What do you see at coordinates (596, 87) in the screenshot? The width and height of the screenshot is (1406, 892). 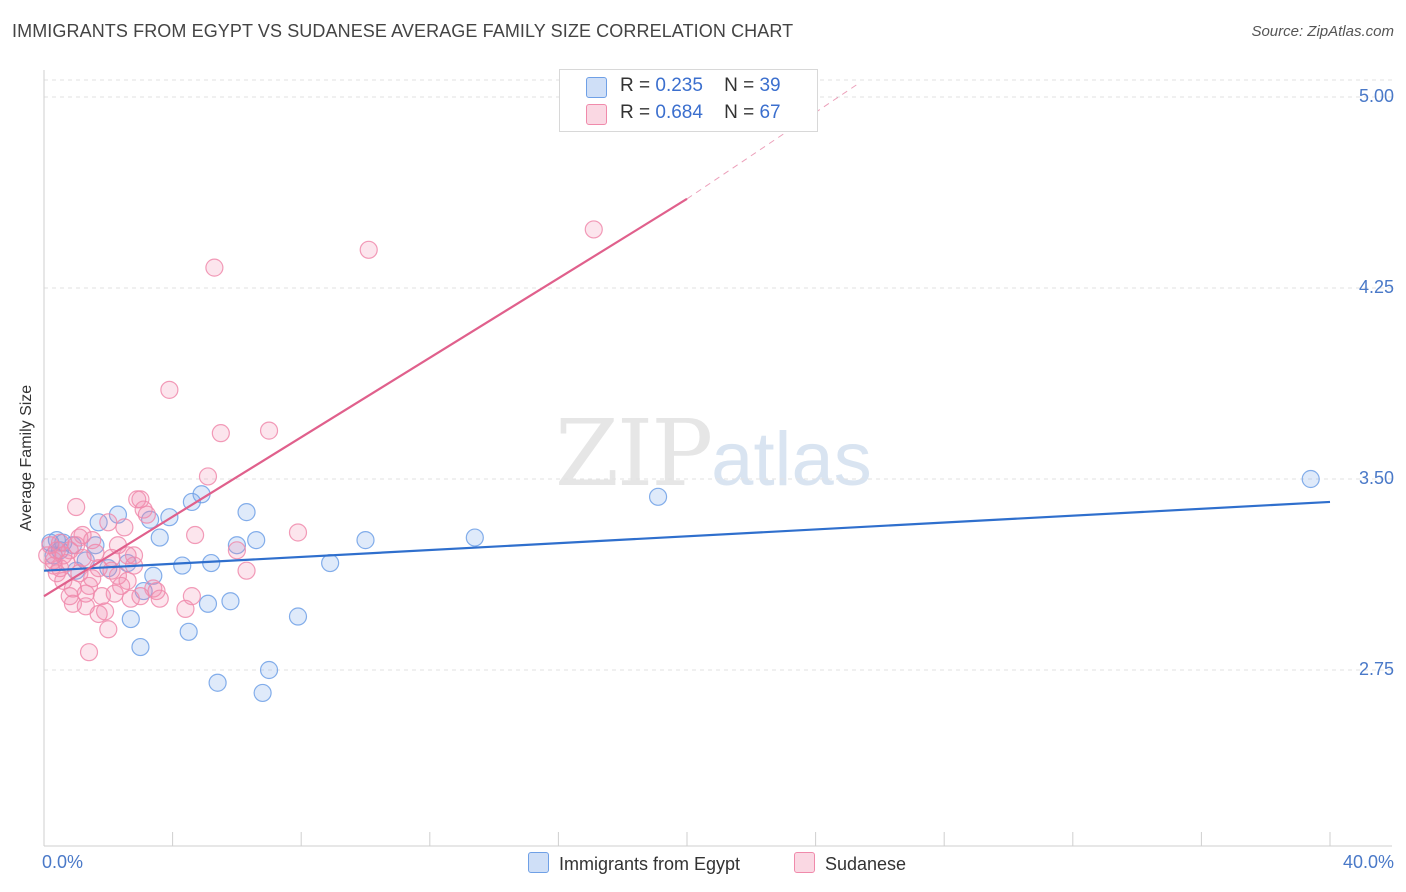 I see `legend-swatch-egypt` at bounding box center [596, 87].